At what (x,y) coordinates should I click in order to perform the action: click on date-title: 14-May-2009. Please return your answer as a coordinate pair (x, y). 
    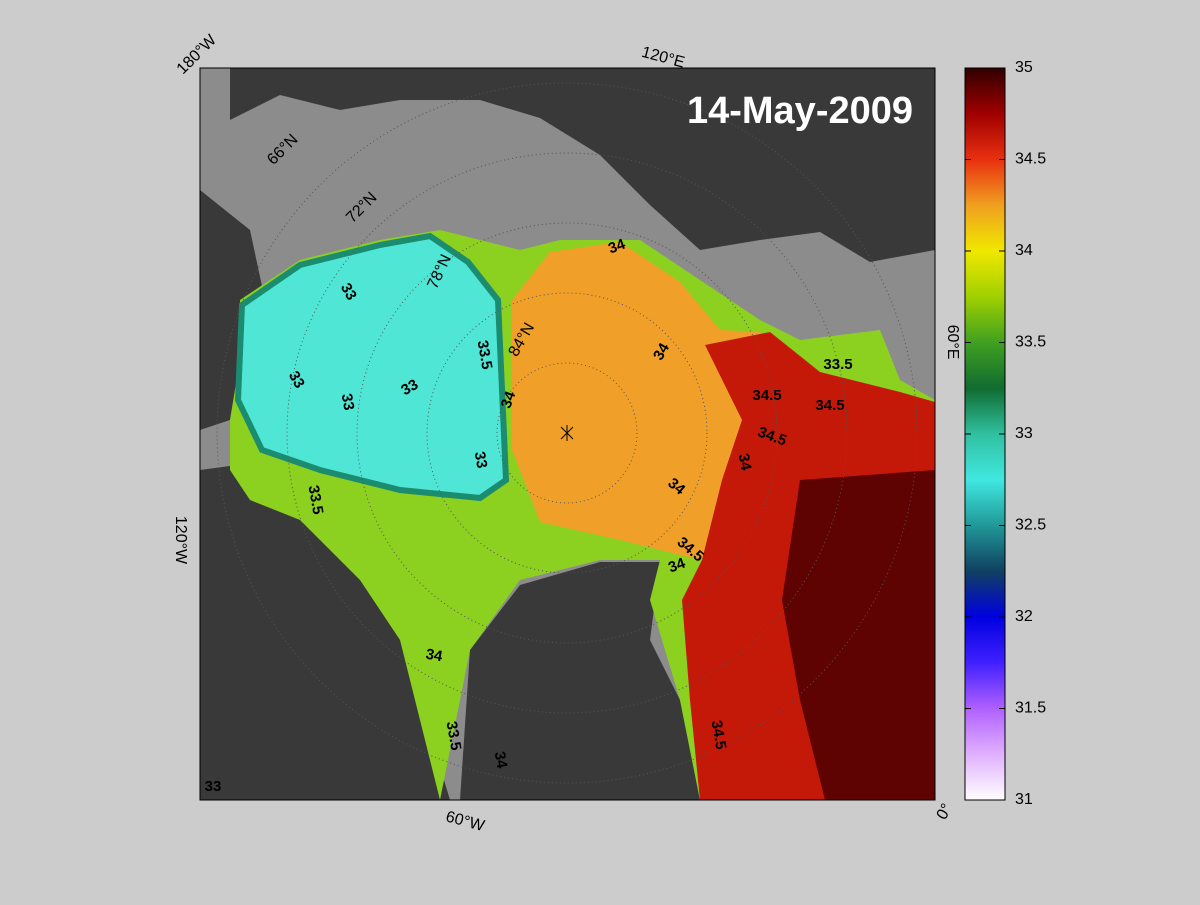
    Looking at the image, I should click on (800, 111).